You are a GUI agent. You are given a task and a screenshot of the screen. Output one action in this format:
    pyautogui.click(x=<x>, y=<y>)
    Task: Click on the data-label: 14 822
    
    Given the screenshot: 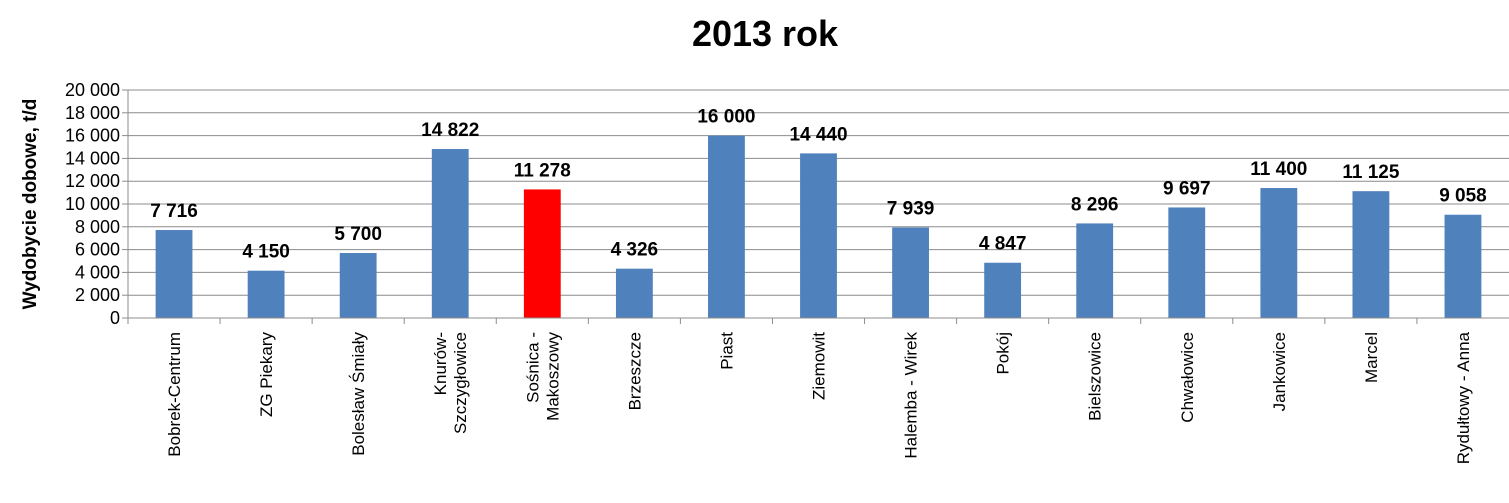 What is the action you would take?
    pyautogui.click(x=450, y=130)
    